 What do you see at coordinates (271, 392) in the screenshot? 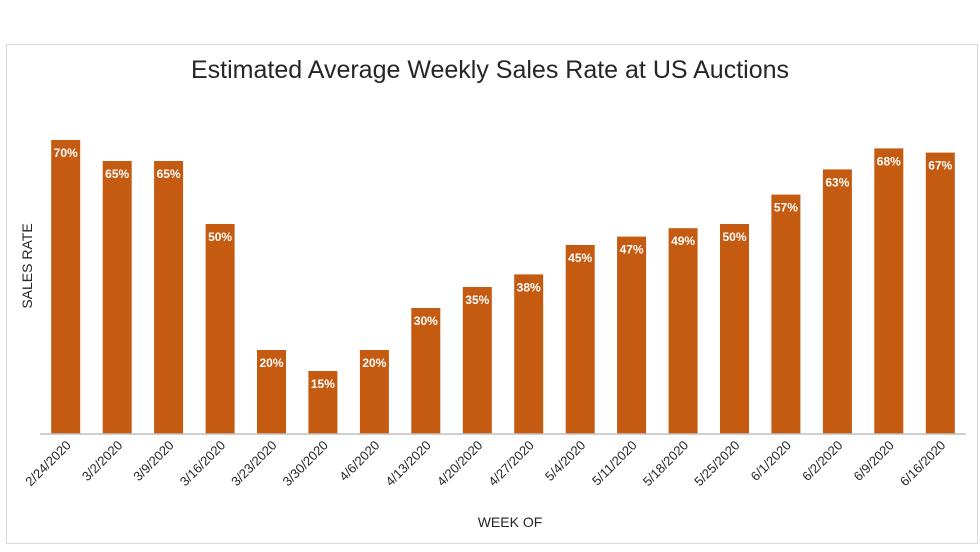
I see `bar-3/23/2020` at bounding box center [271, 392].